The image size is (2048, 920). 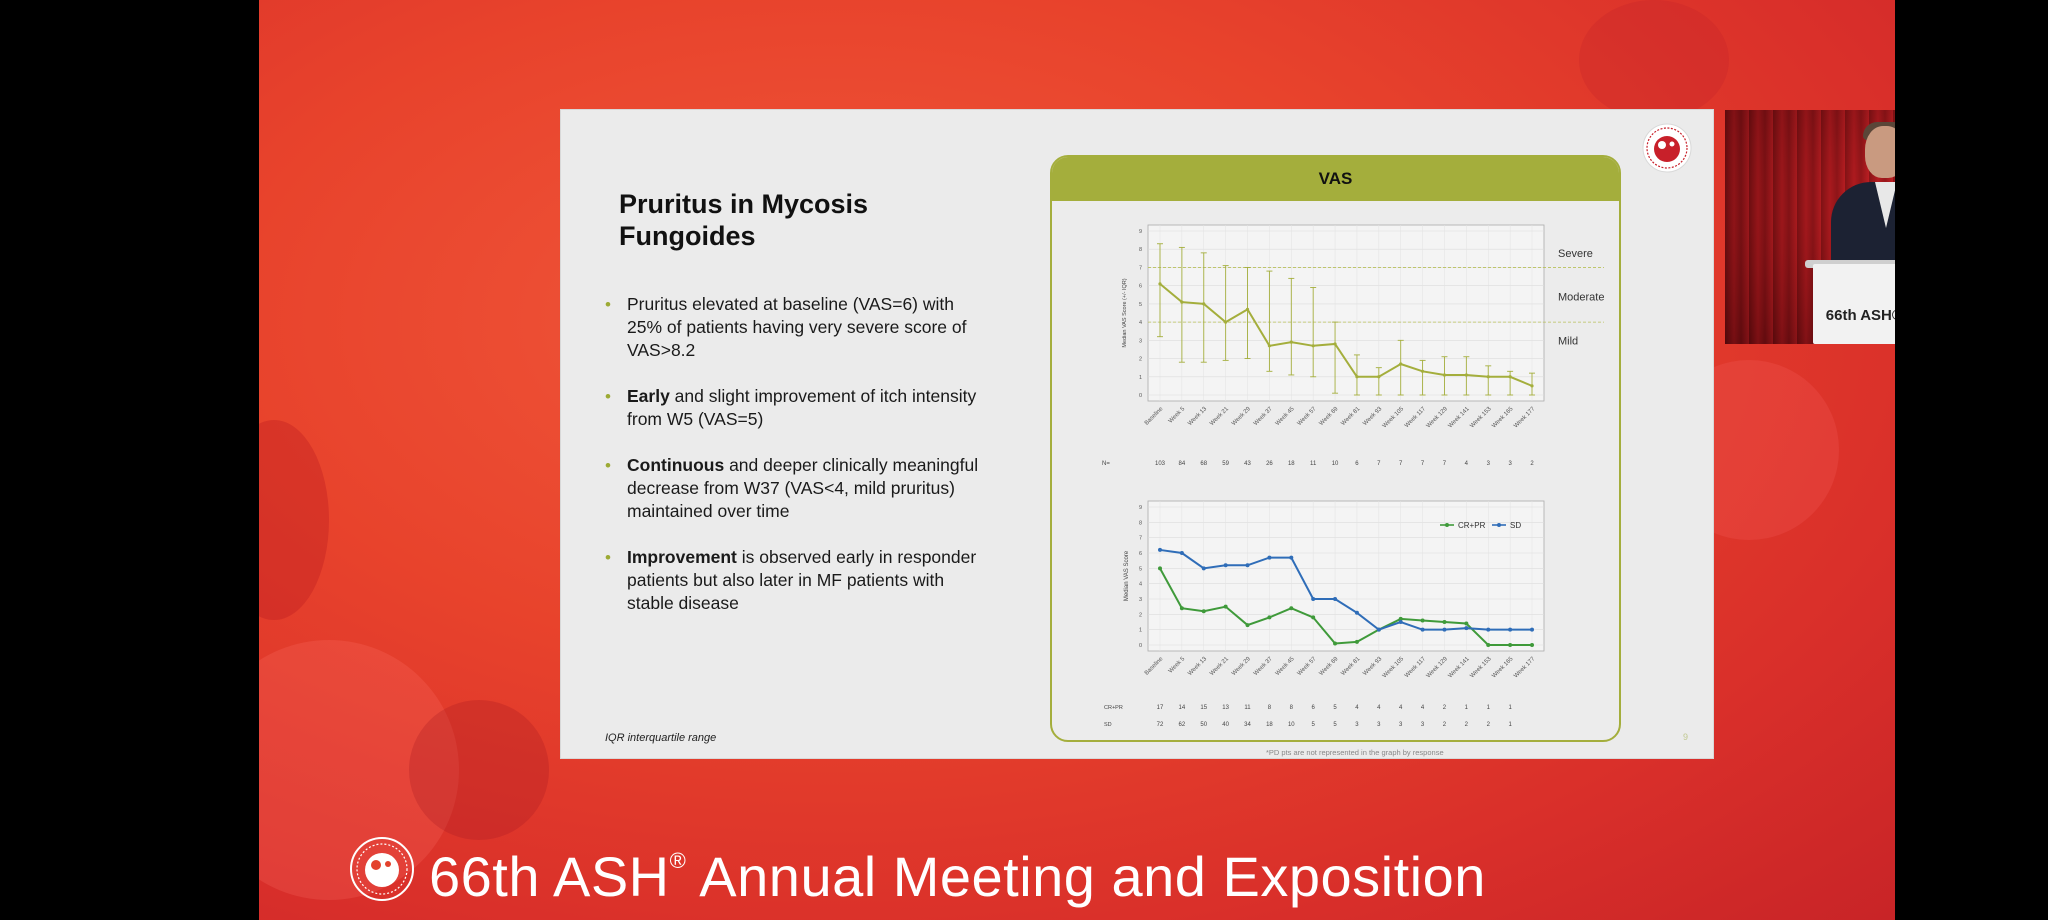 What do you see at coordinates (1177, 665) in the screenshot?
I see `chart2-x-tick-label: Week 5` at bounding box center [1177, 665].